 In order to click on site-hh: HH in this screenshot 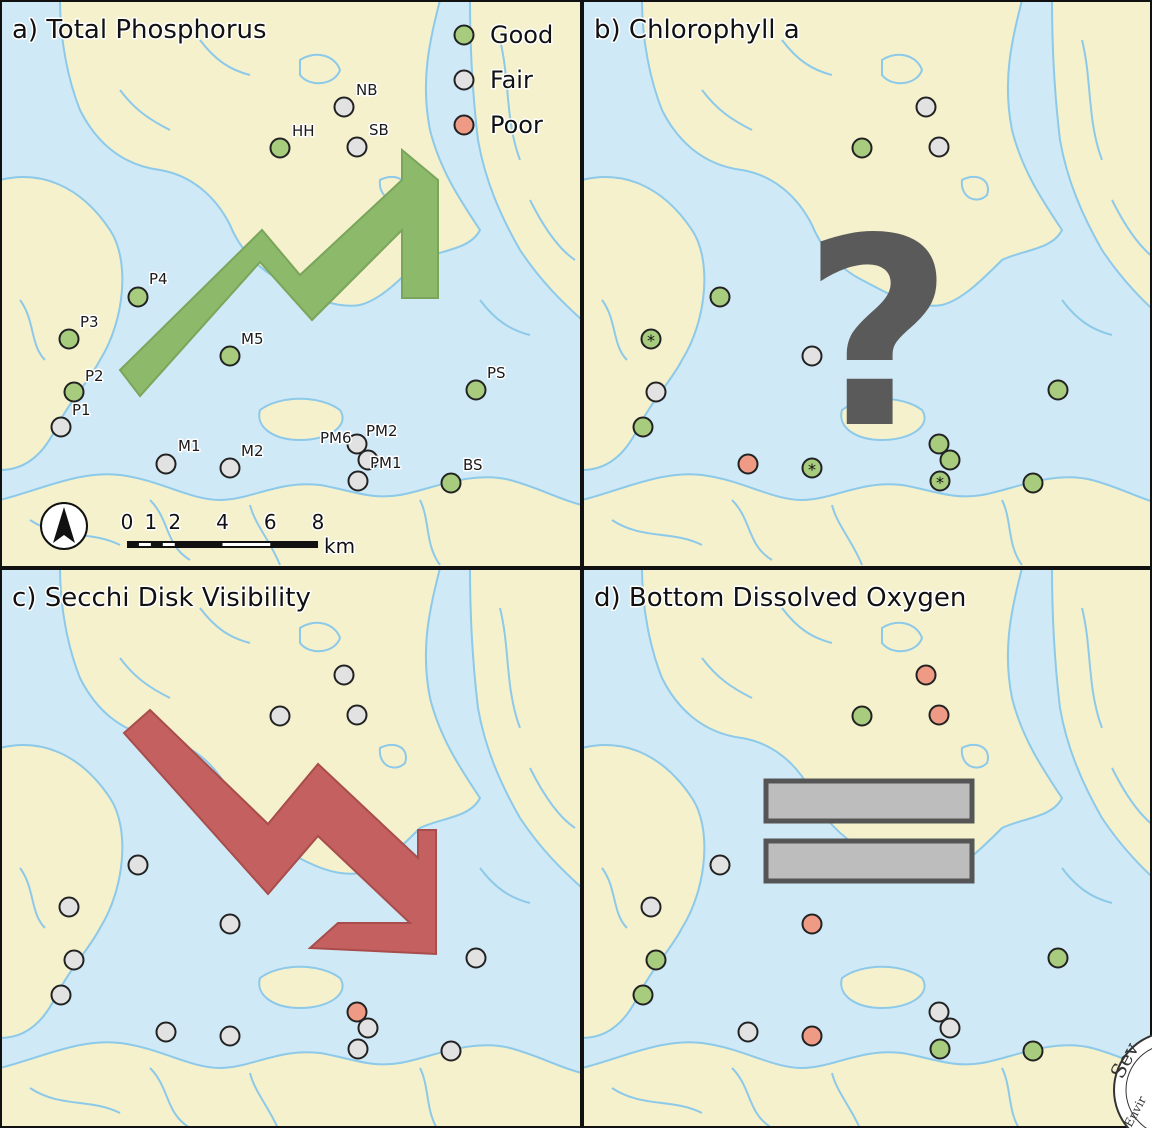, I will do `click(292, 140)`.